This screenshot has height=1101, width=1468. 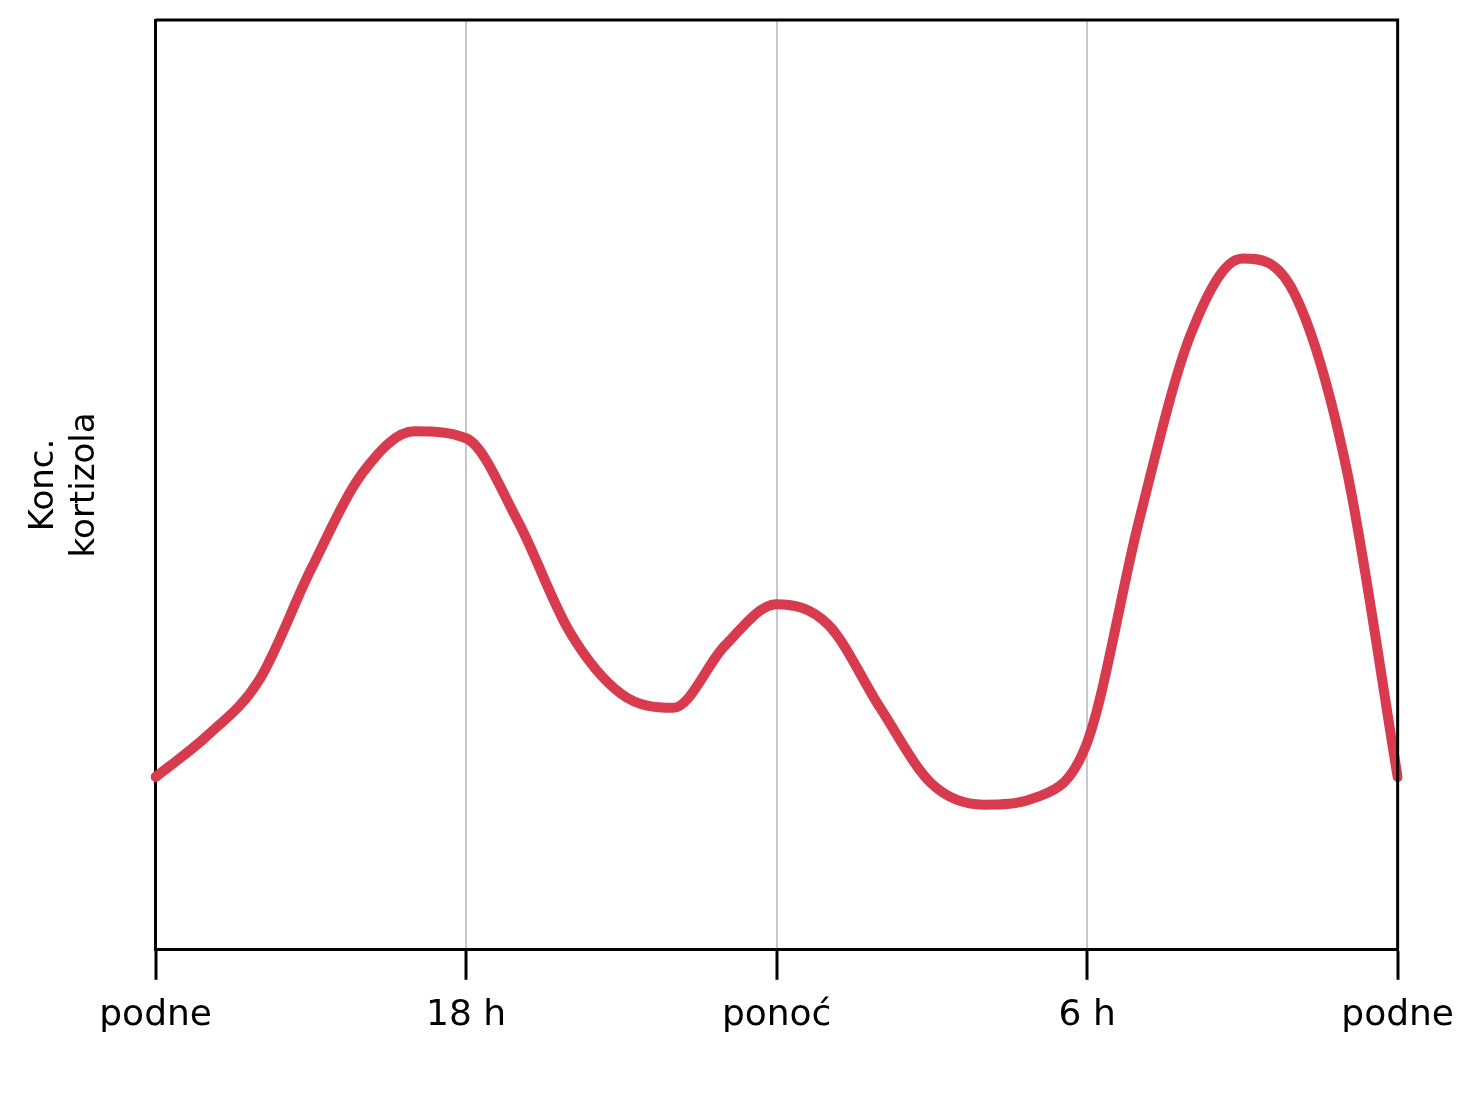 What do you see at coordinates (776, 1012) in the screenshot?
I see `x-tick-label: ponoć` at bounding box center [776, 1012].